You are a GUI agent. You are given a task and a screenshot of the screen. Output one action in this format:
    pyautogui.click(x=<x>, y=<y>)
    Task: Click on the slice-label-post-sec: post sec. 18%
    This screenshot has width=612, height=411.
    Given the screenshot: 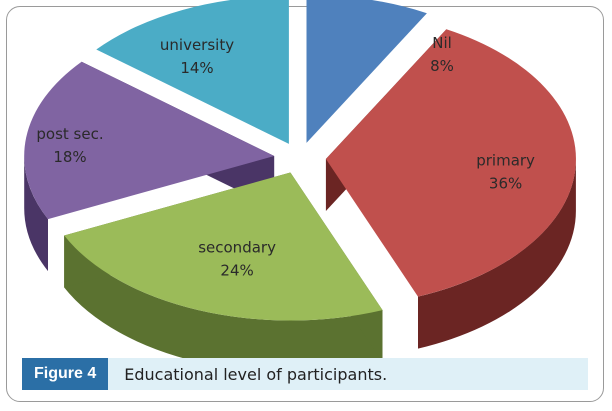 What is the action you would take?
    pyautogui.click(x=69, y=145)
    